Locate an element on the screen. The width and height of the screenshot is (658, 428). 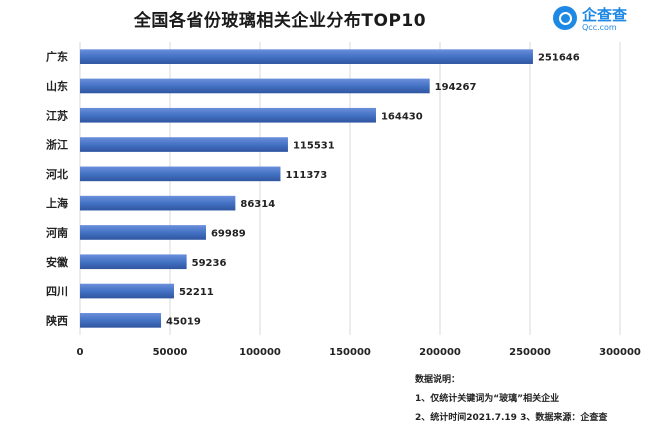
x-tick-label: 200000 is located at coordinates (440, 352).